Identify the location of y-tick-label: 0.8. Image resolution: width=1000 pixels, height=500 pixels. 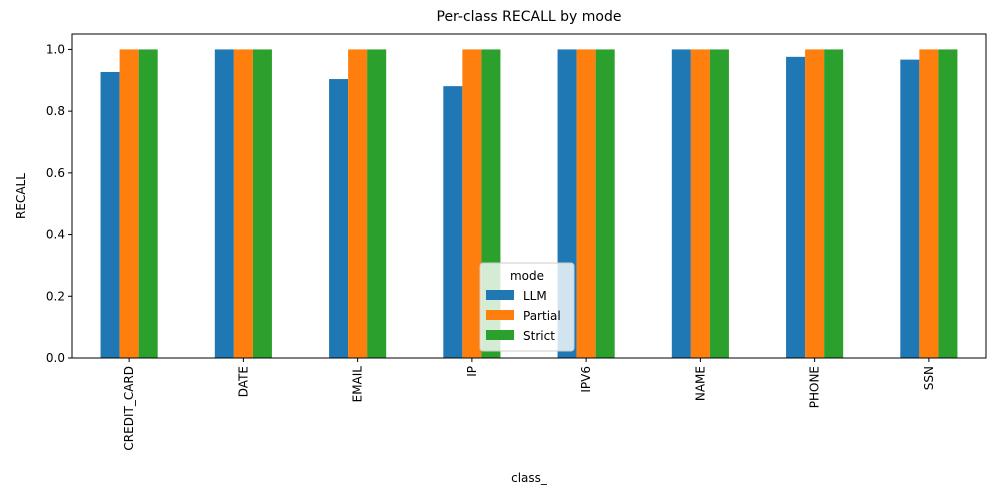
(55, 111).